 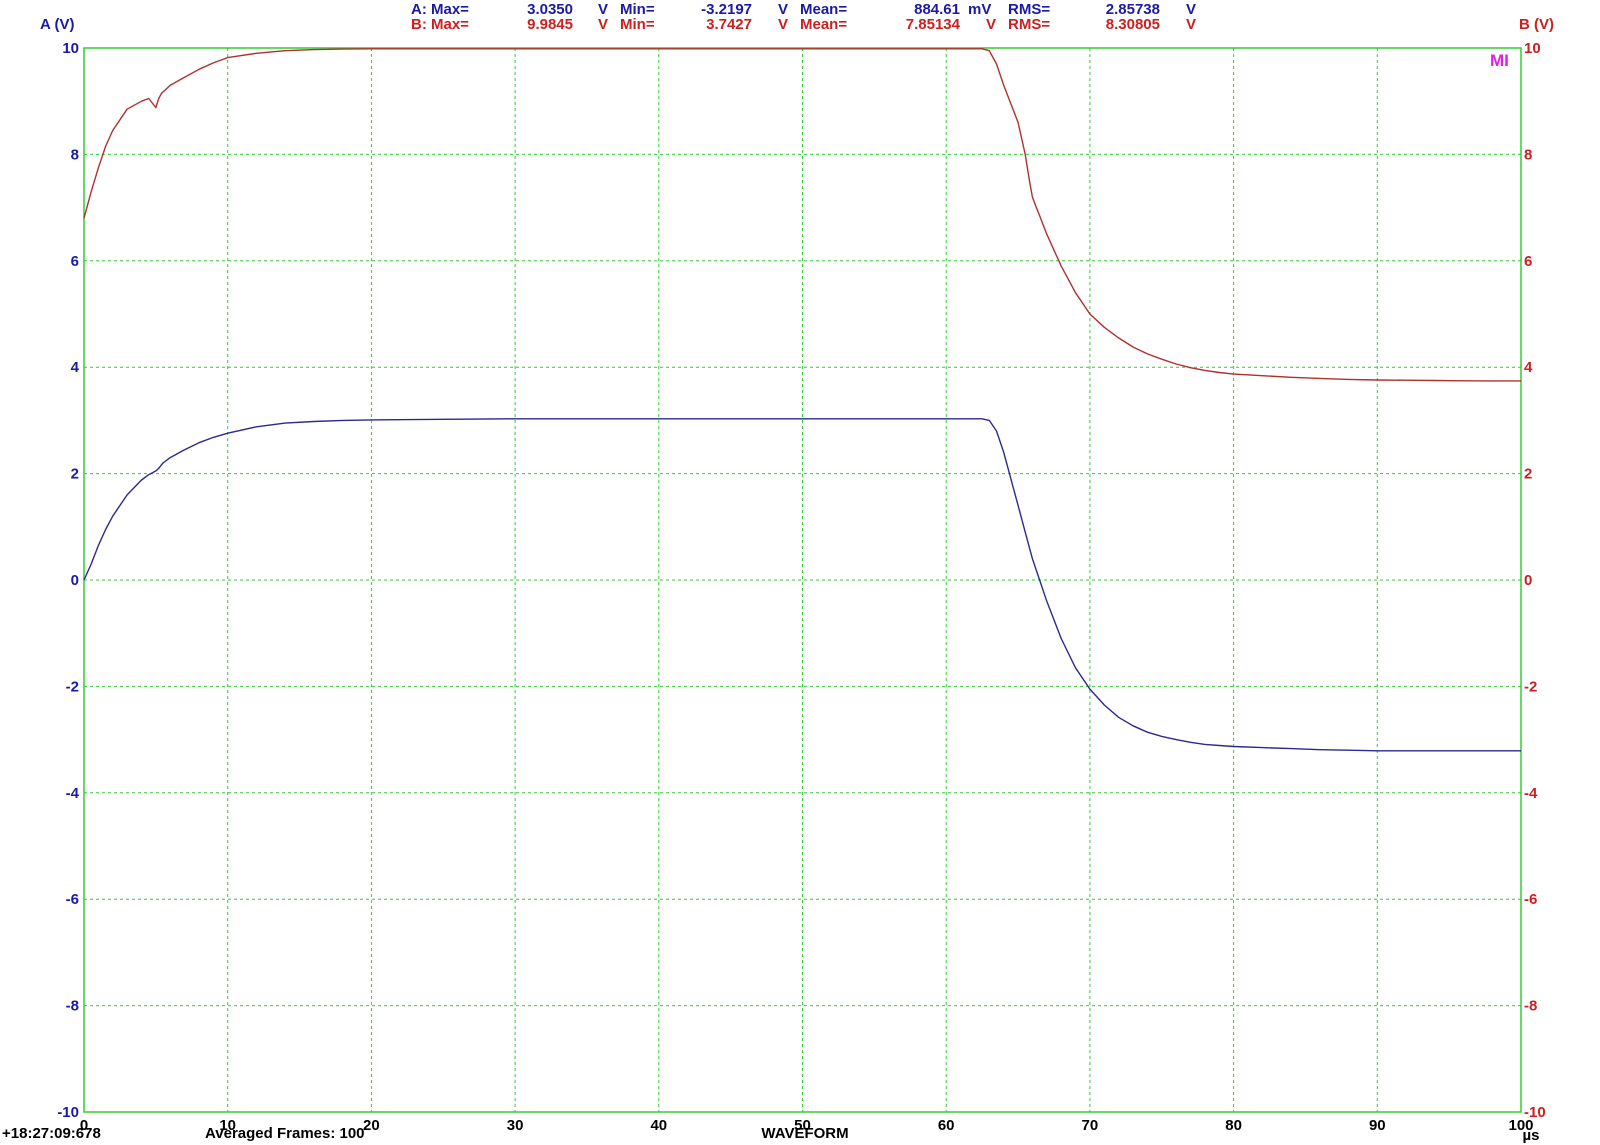 What do you see at coordinates (729, 24) in the screenshot?
I see `channel-b-min-value: 3.7427` at bounding box center [729, 24].